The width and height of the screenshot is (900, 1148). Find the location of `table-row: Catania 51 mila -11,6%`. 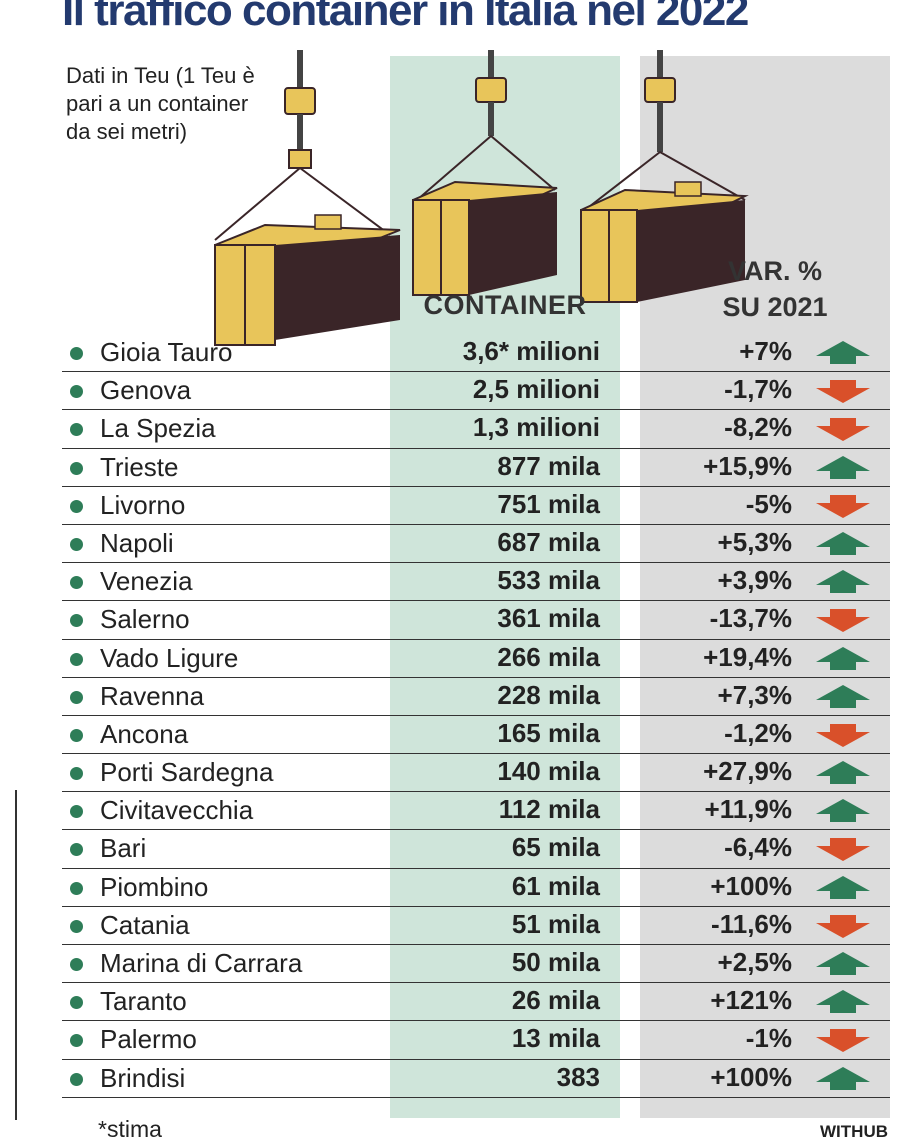

table-row: Catania 51 mila -11,6% is located at coordinates (476, 926).